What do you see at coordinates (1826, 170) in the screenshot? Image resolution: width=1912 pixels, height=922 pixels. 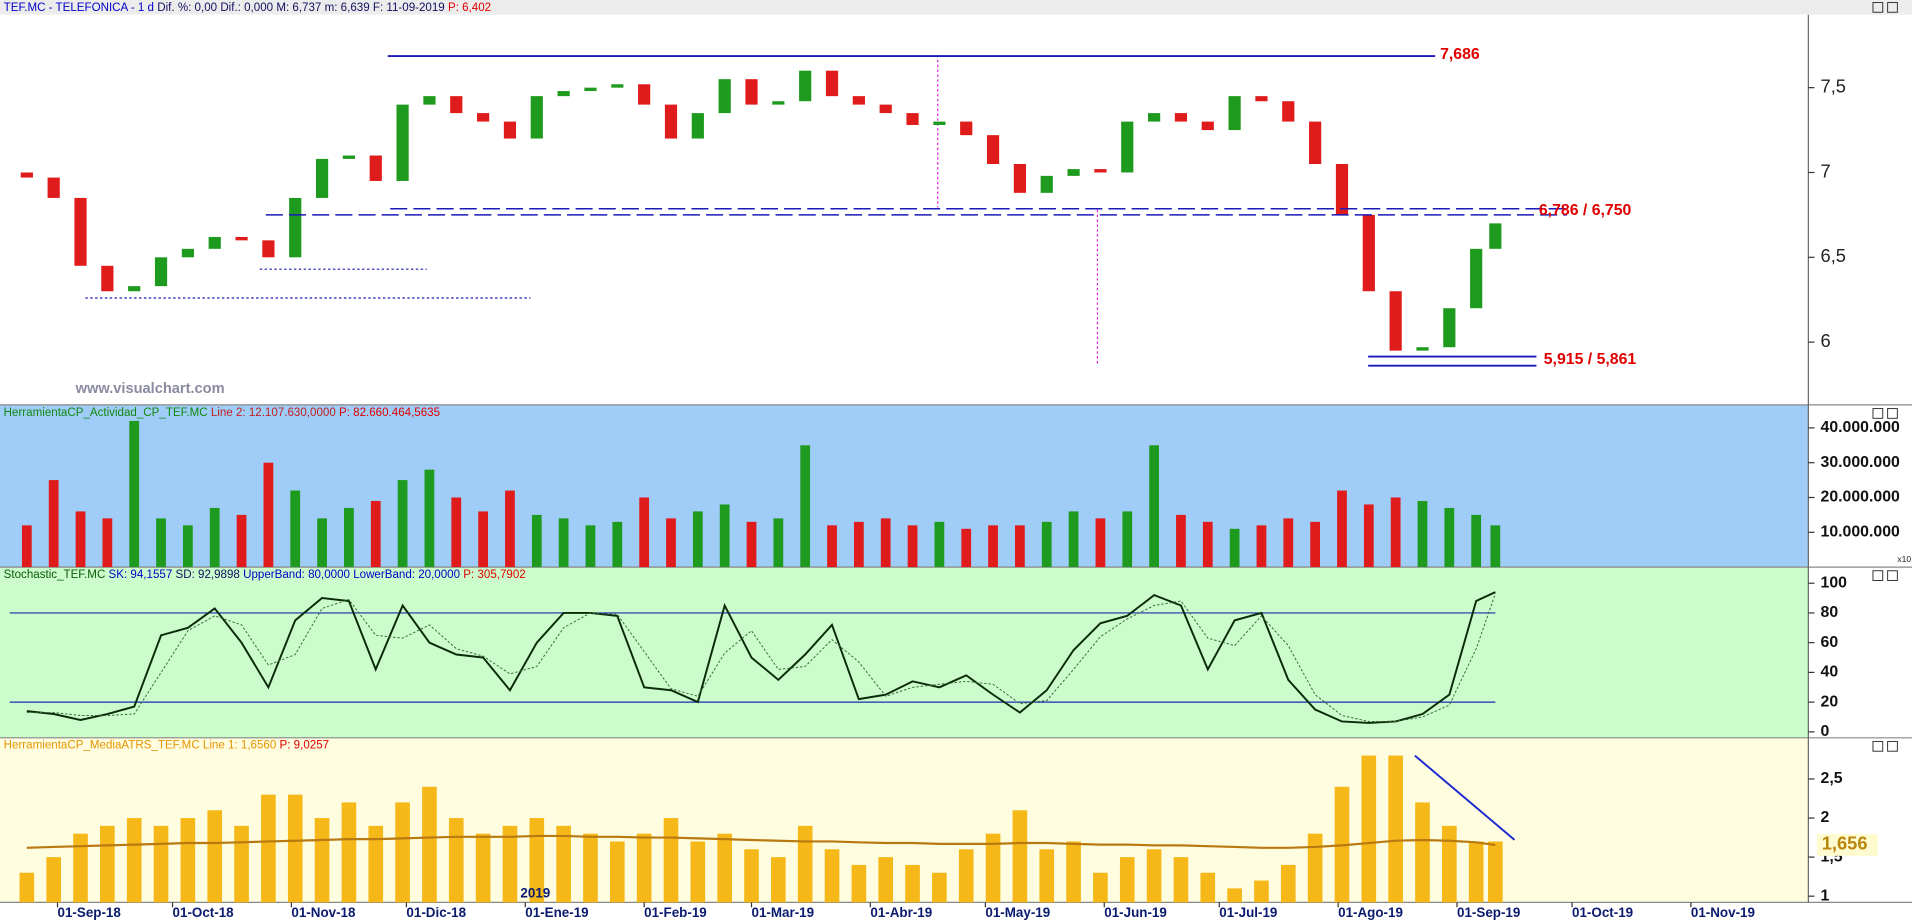 I see `y-tick-label: 7` at bounding box center [1826, 170].